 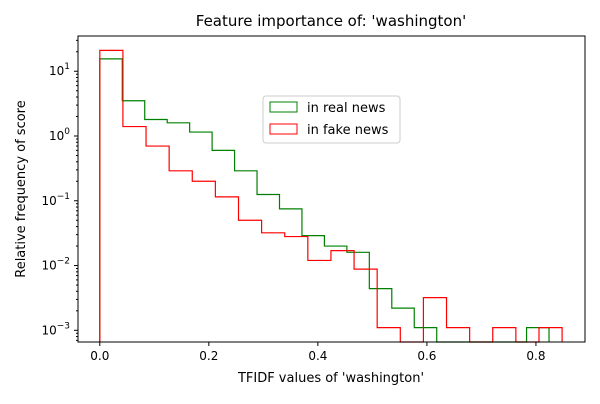 I want to click on x-tick-label: 0.2, so click(x=208, y=356).